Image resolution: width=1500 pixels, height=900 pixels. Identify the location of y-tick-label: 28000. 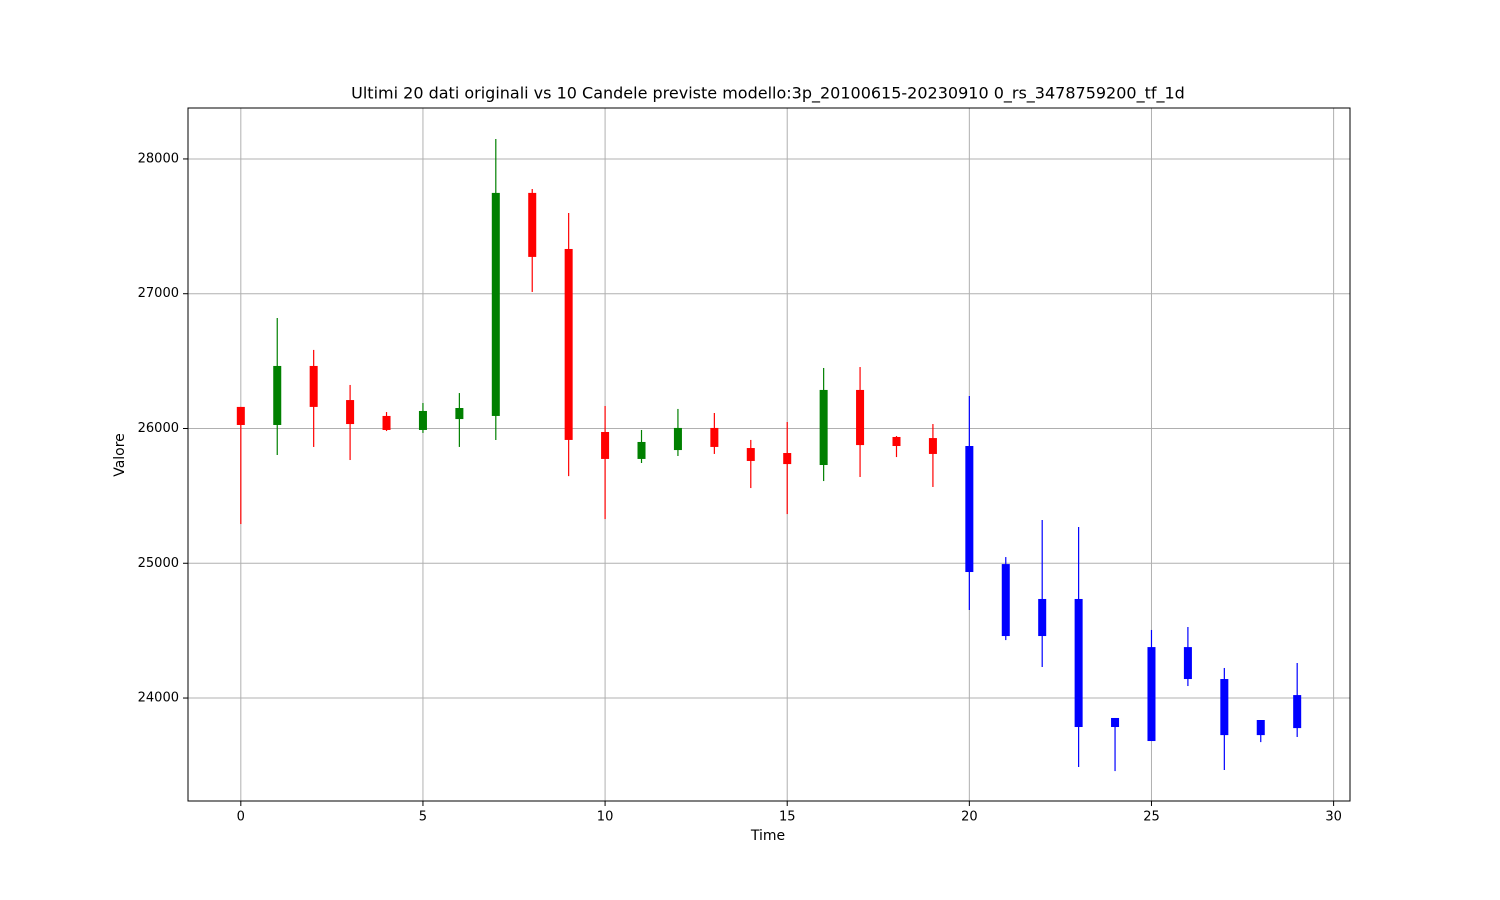
(158, 158).